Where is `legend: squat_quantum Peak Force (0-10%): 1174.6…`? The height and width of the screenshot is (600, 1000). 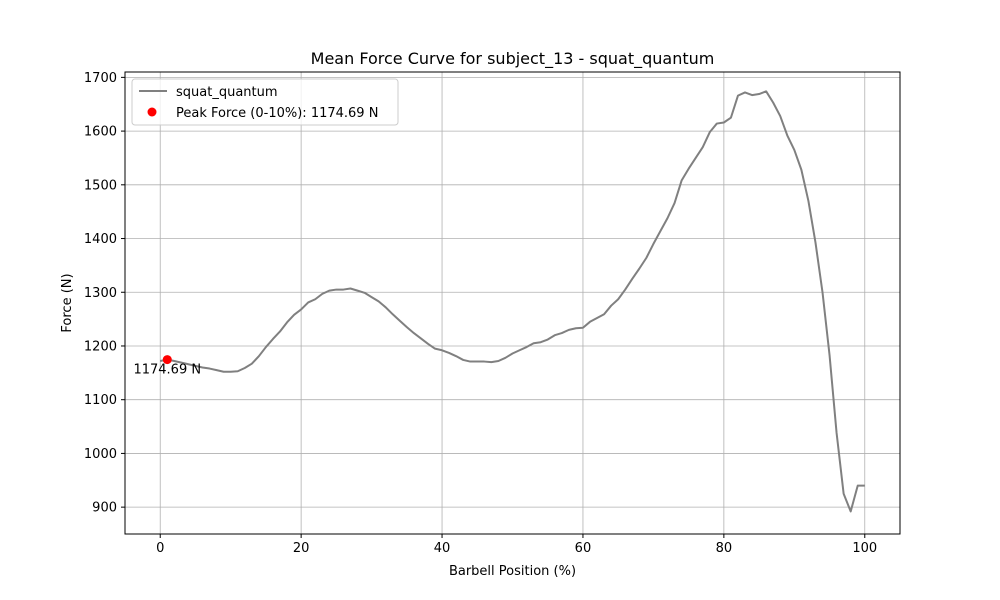
legend: squat_quantum Peak Force (0-10%): 1174.6… is located at coordinates (265, 102).